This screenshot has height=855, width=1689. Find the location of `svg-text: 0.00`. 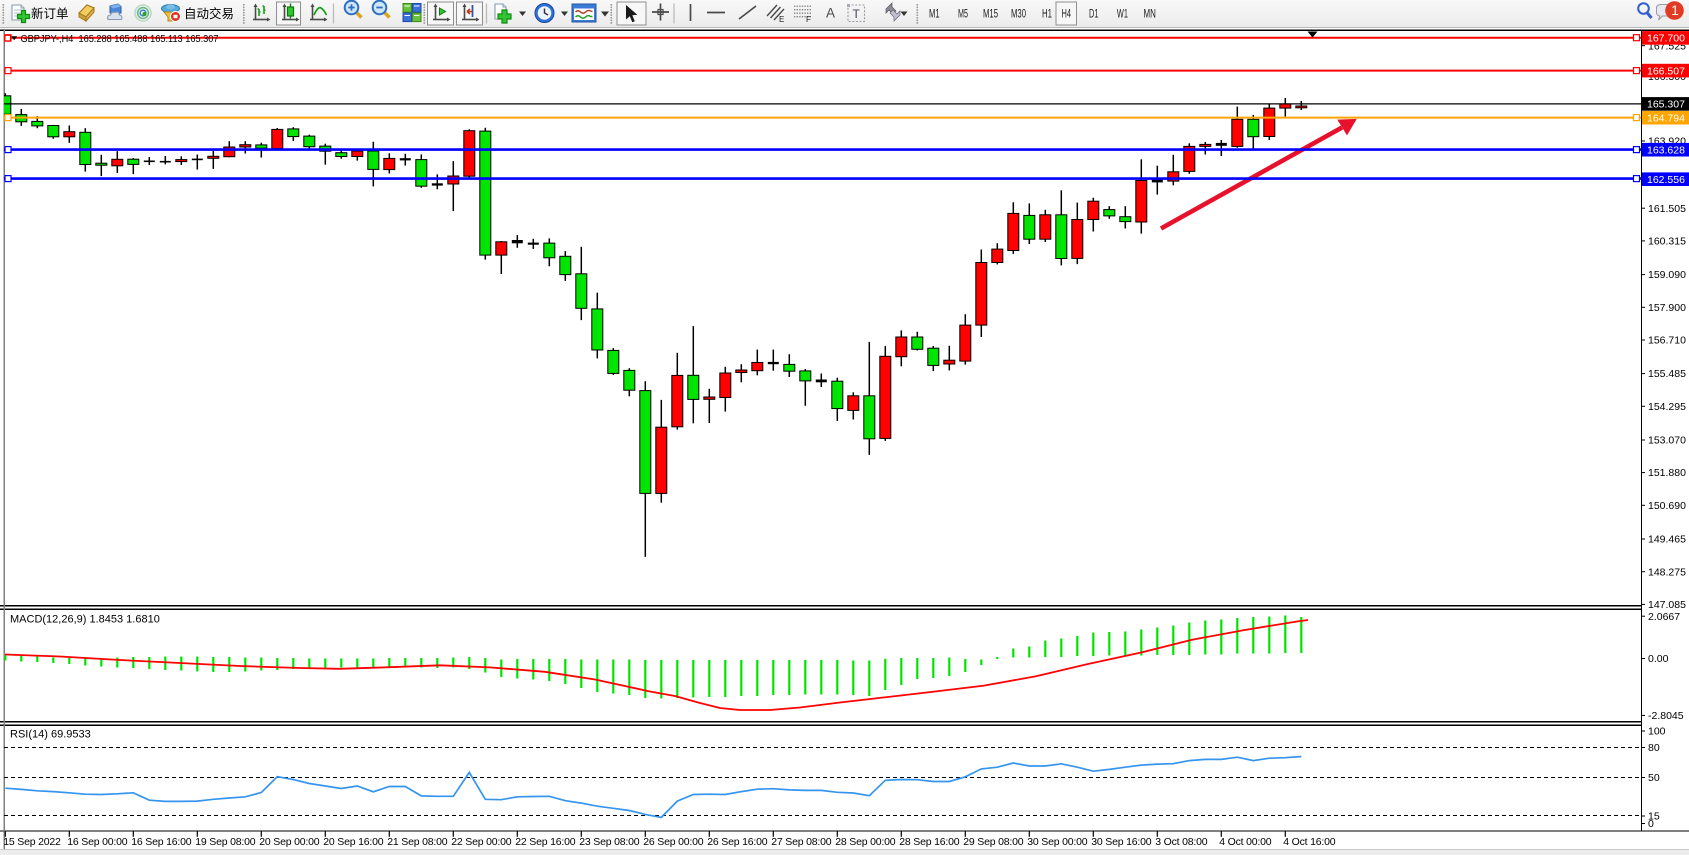

svg-text: 0.00 is located at coordinates (1658, 659).